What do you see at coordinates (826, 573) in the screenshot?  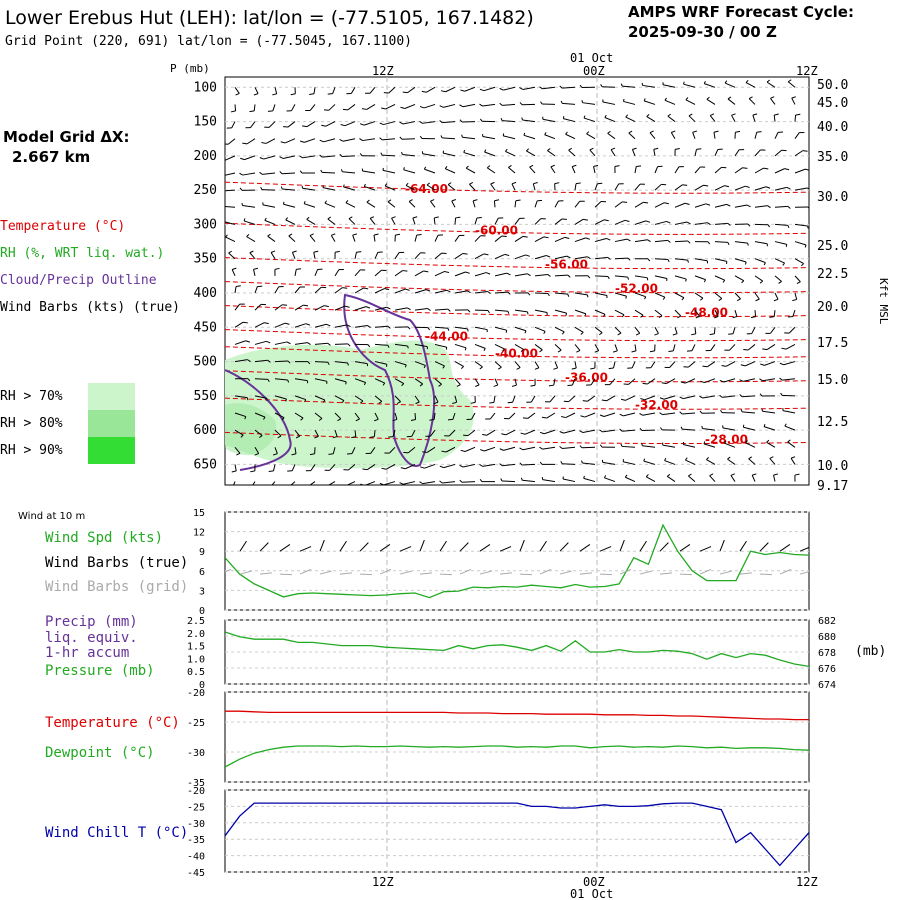 I see `wind-barb-grid-staff` at bounding box center [826, 573].